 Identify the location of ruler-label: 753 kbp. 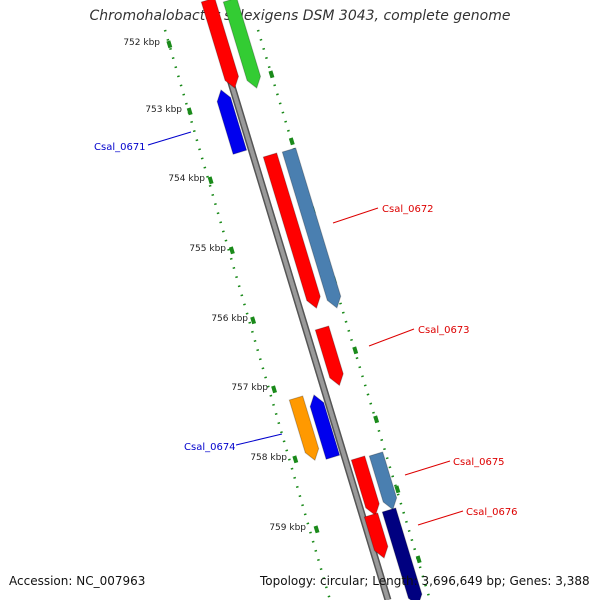
(163, 110).